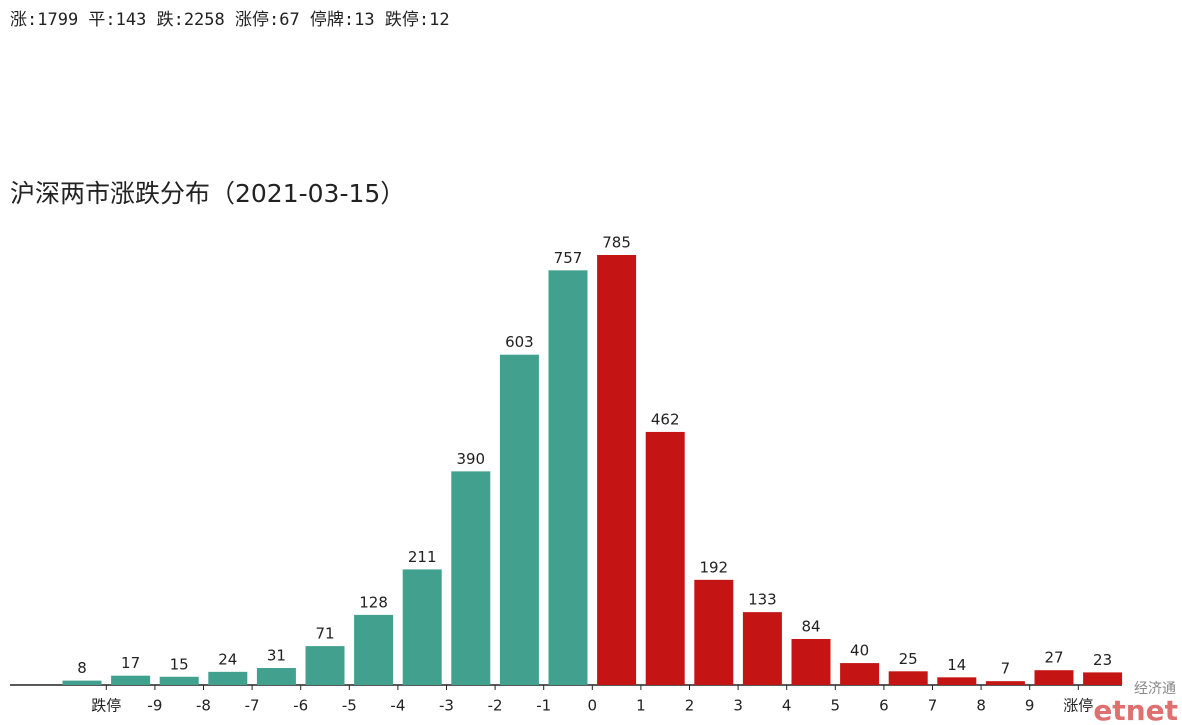 The width and height of the screenshot is (1182, 725). What do you see at coordinates (373, 602) in the screenshot?
I see `value-label: 128` at bounding box center [373, 602].